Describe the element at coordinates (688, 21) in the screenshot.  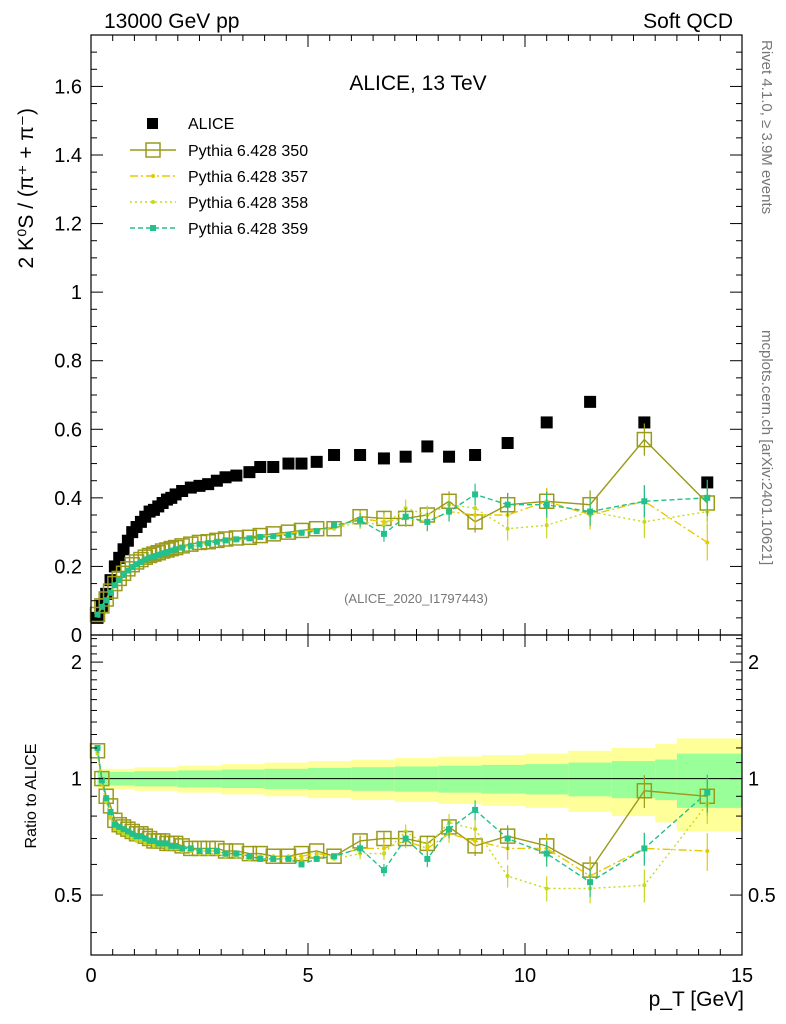
I see `header-right: Soft QCD` at that location.